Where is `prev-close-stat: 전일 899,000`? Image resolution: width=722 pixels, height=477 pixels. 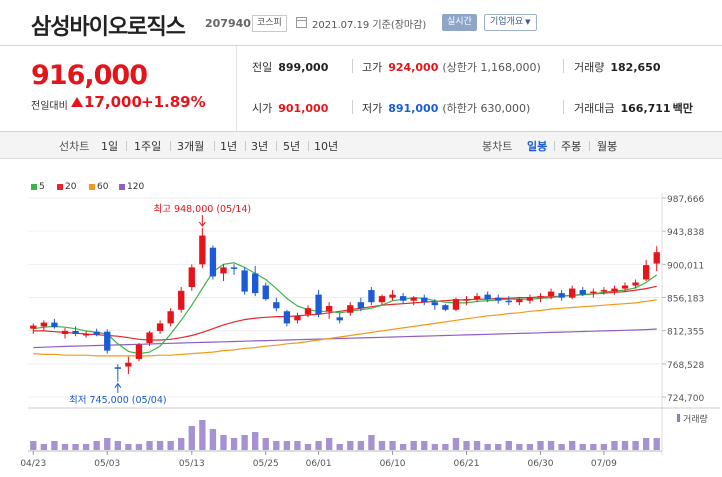 prev-close-stat: 전일 899,000 is located at coordinates (290, 67).